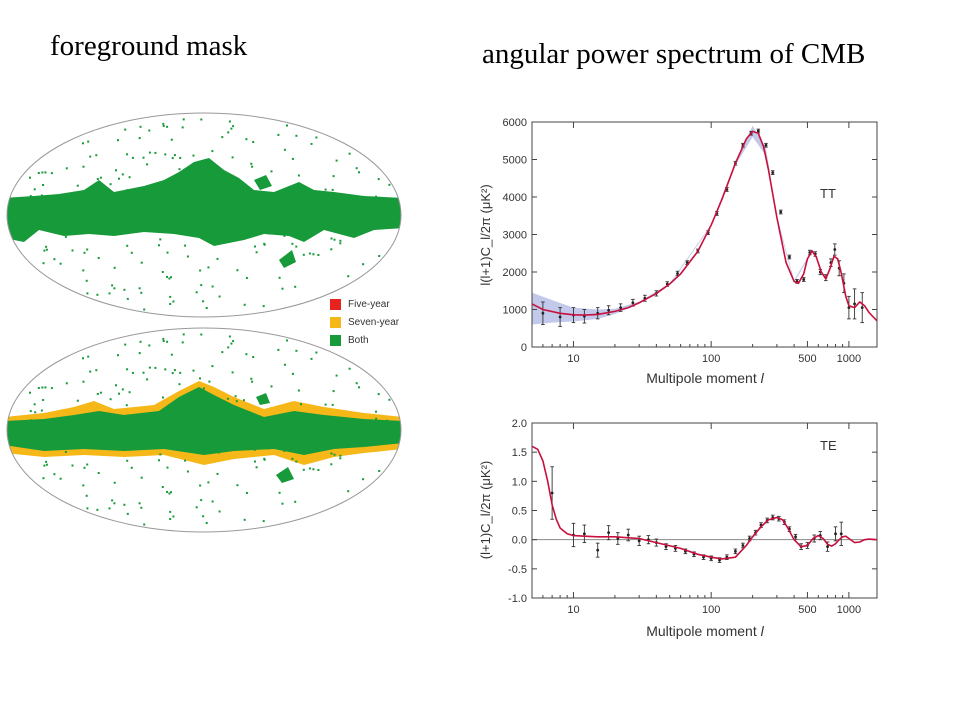 The height and width of the screenshot is (720, 960). What do you see at coordinates (524, 348) in the screenshot?
I see `y-tick-label: 0` at bounding box center [524, 348].